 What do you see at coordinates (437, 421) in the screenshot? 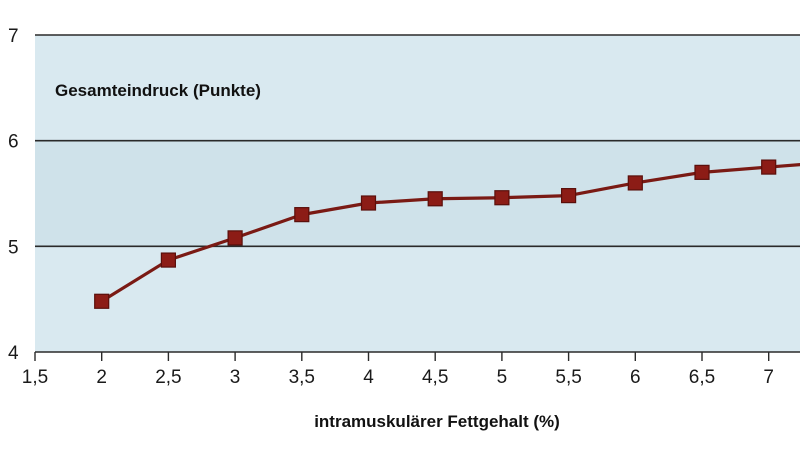
I see `x-axis-label: intramuskulärer Fettgehalt (%)` at bounding box center [437, 421].